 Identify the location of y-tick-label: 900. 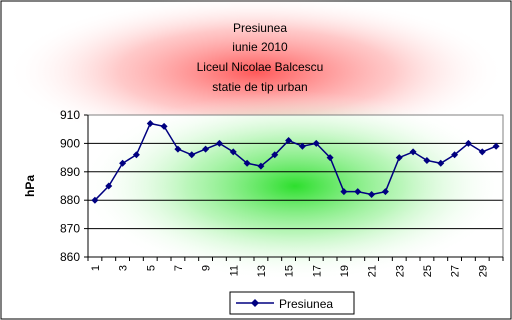
(70, 143).